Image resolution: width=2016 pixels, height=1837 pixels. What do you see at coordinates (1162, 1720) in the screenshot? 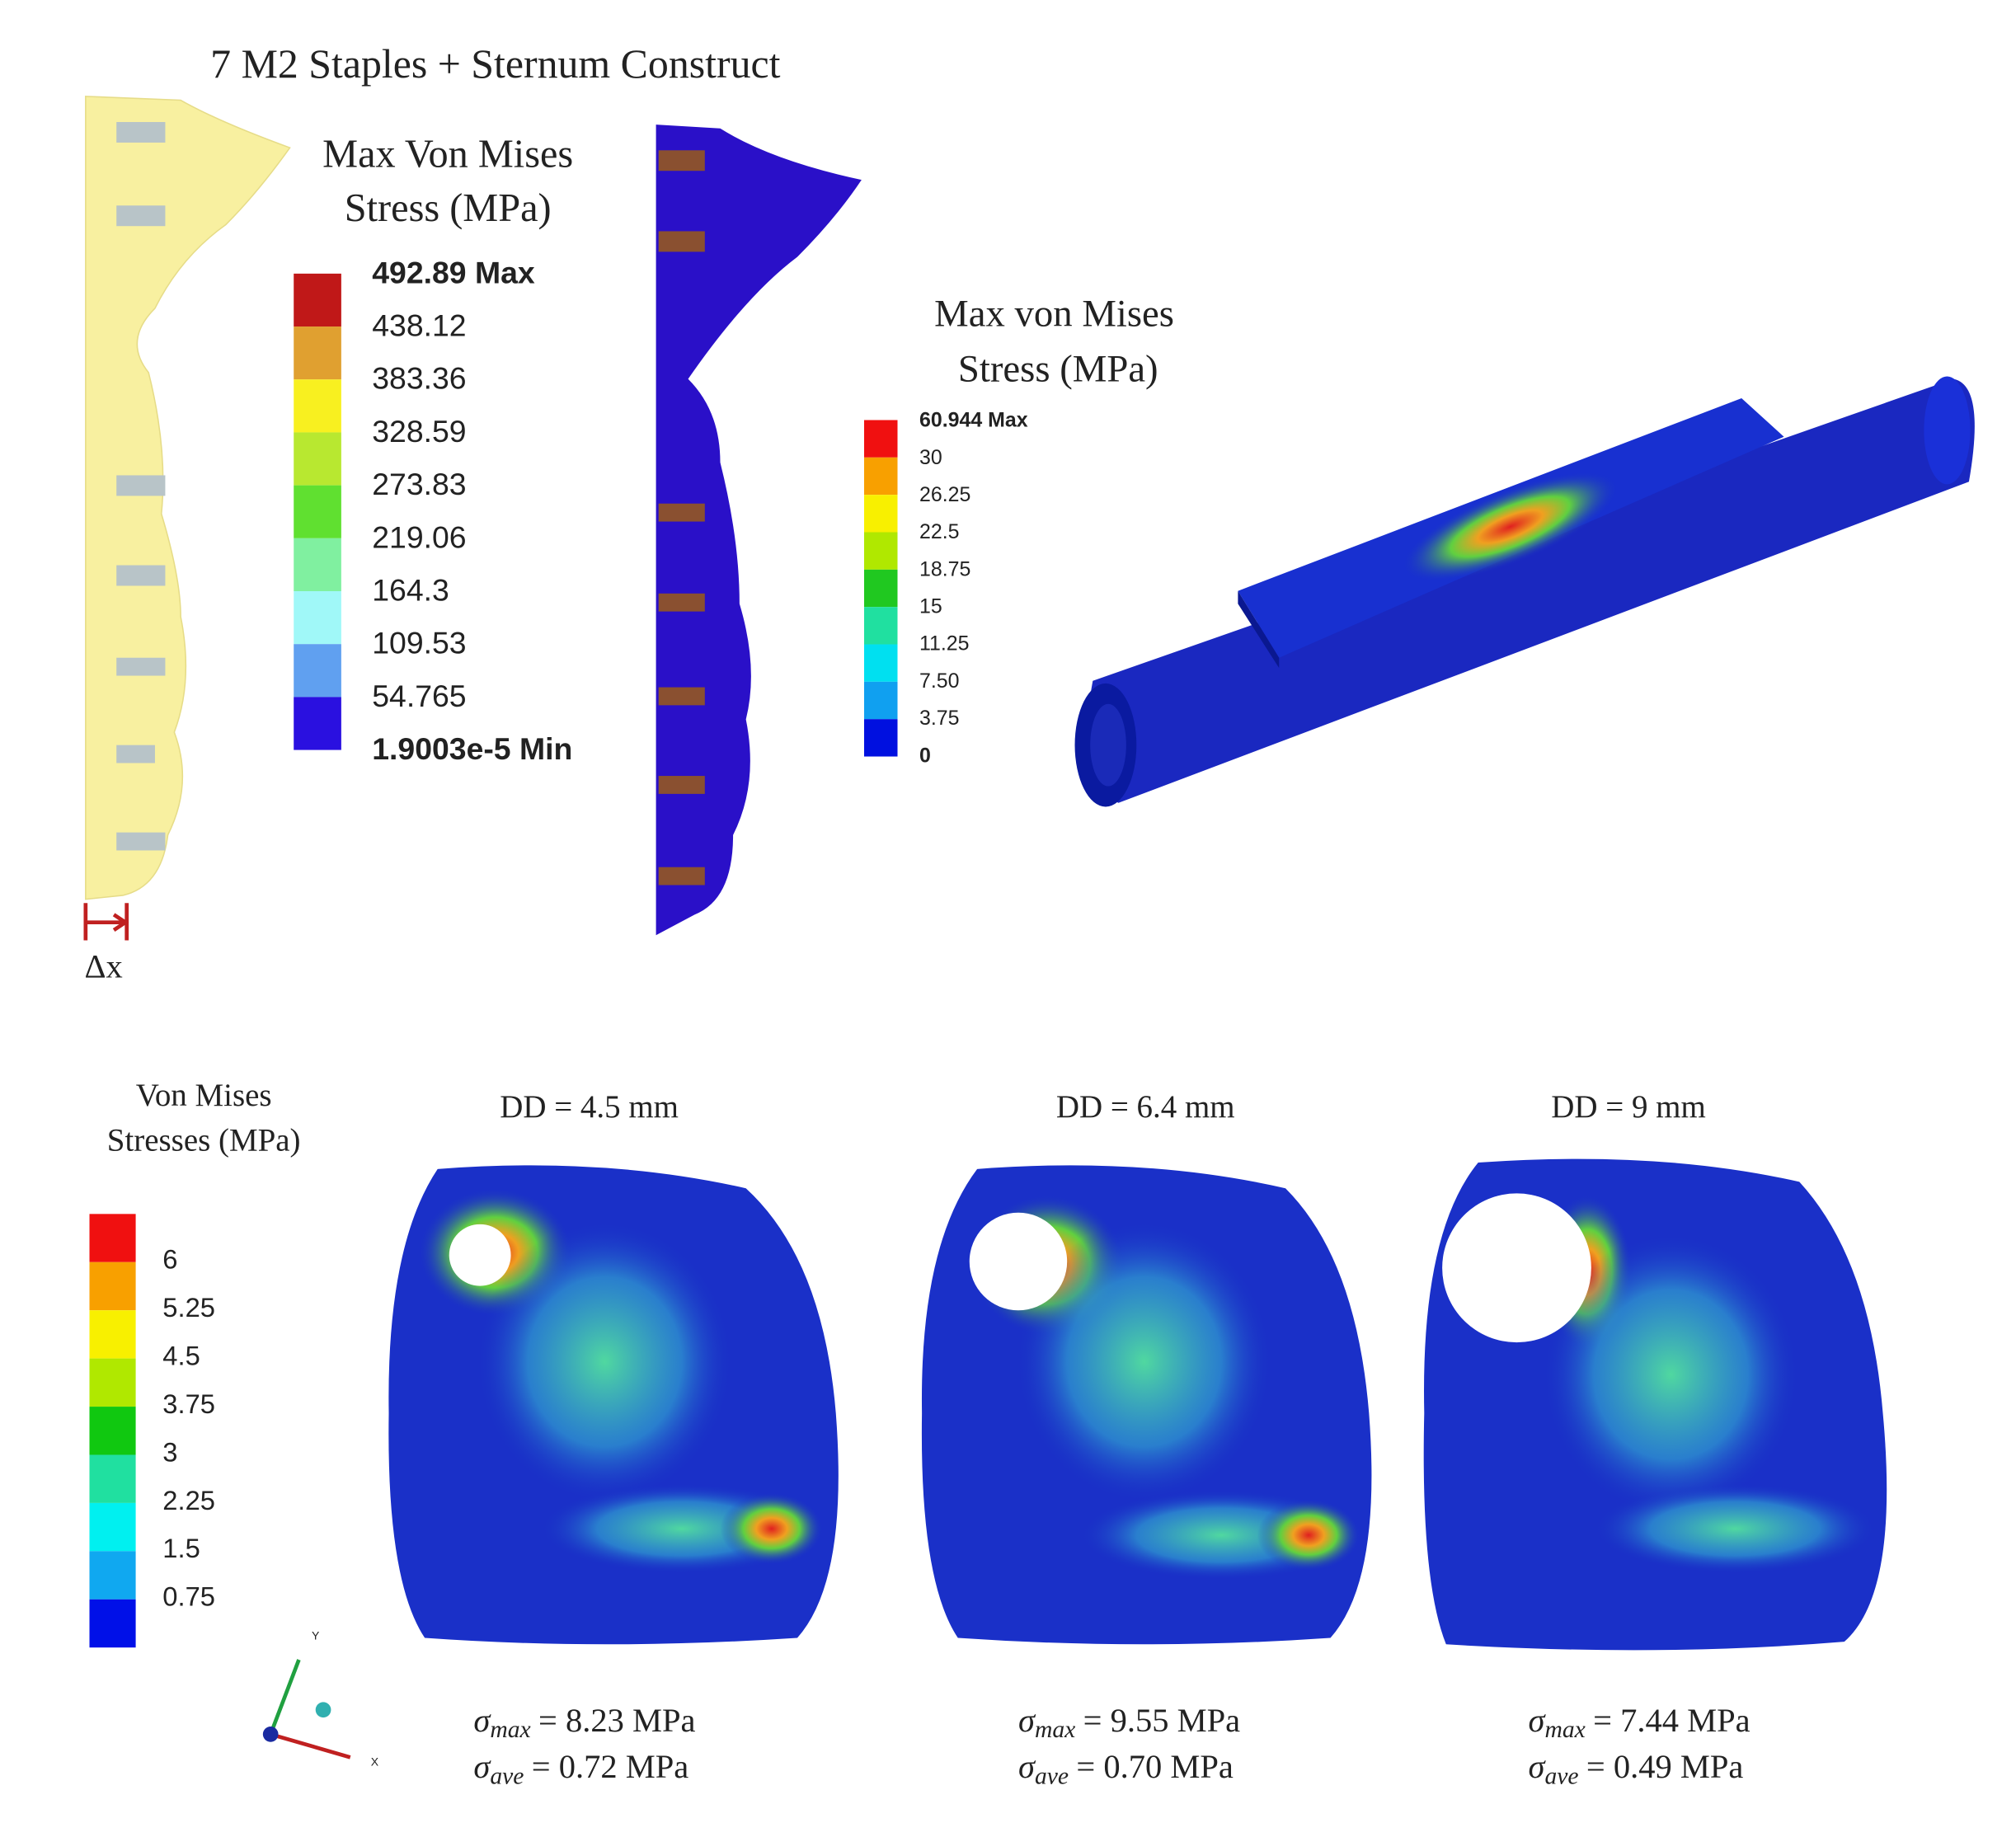
I see `value: = 9.55 MPa` at bounding box center [1162, 1720].